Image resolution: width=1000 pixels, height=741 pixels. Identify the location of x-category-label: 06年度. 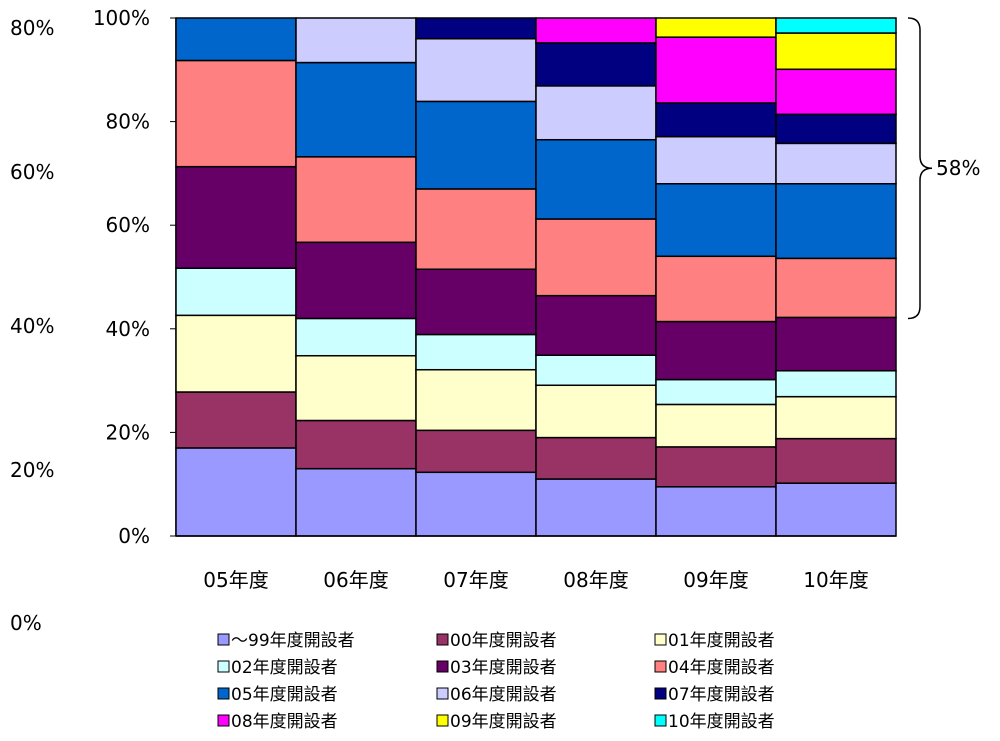
(355, 580).